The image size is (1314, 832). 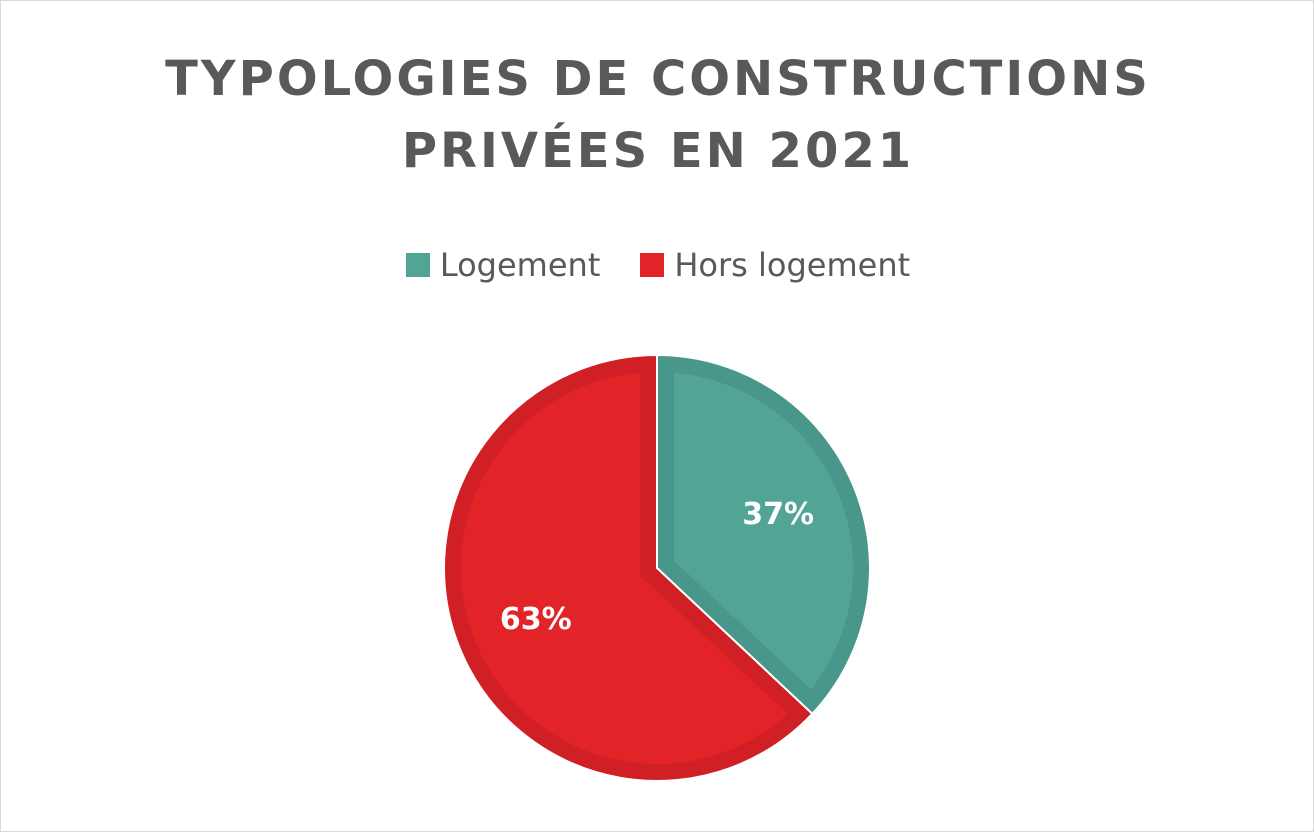 I want to click on legend-entry-hors-logement: Hors logement, so click(x=775, y=265).